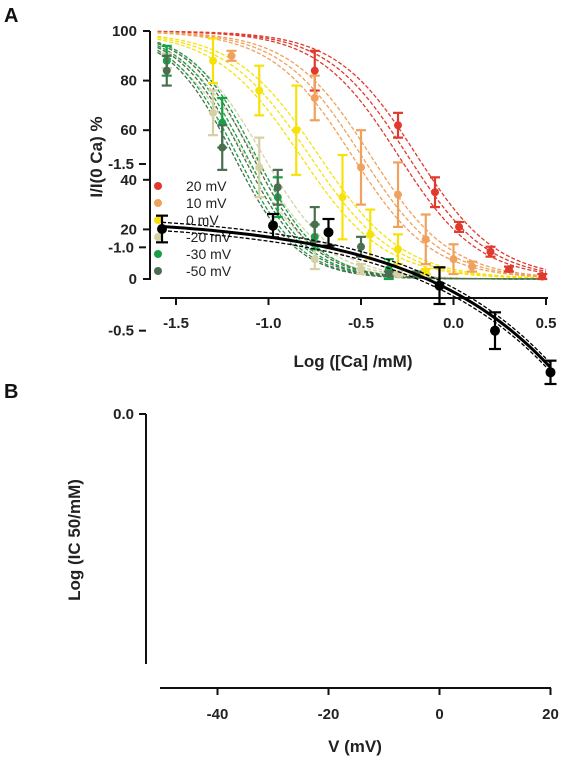 Image resolution: width=566 pixels, height=761 pixels. Describe the element at coordinates (121, 164) in the screenshot. I see `chart-b-y-tick-label: -1.5` at that location.